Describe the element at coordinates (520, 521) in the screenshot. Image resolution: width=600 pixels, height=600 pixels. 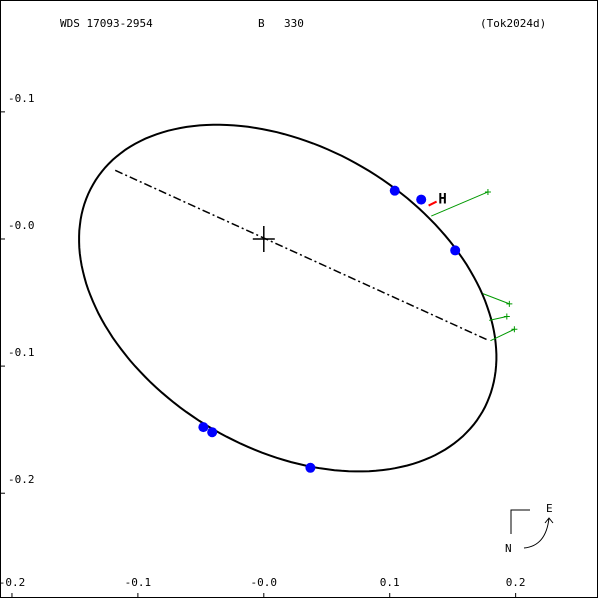
I see `compass-axes` at that location.